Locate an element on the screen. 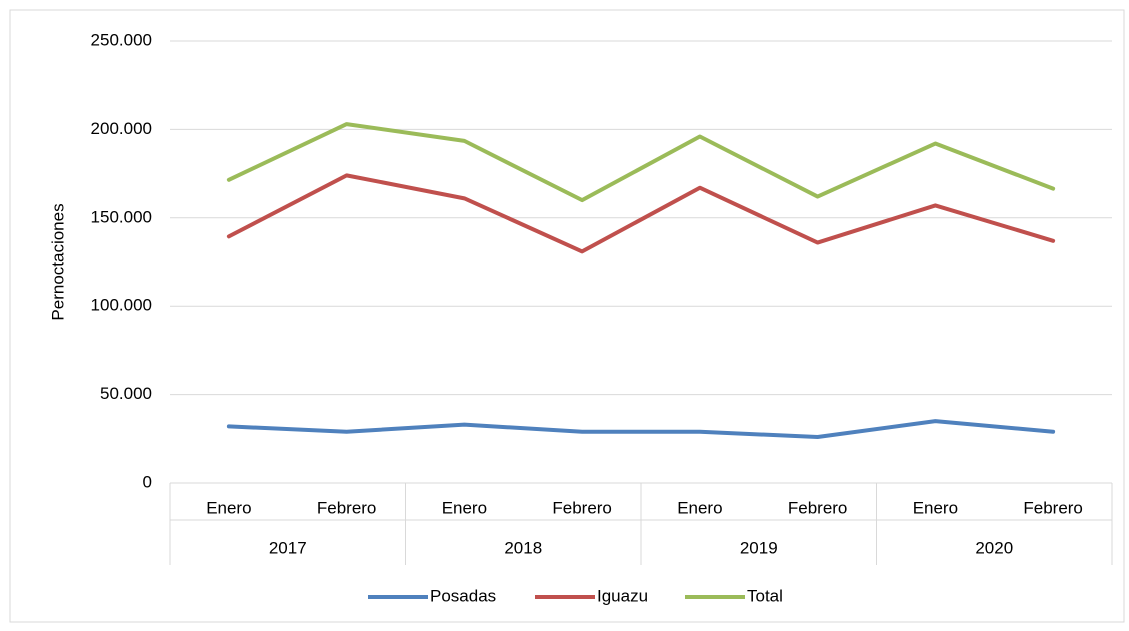  y-tick-label: 150.000 is located at coordinates (121, 216).